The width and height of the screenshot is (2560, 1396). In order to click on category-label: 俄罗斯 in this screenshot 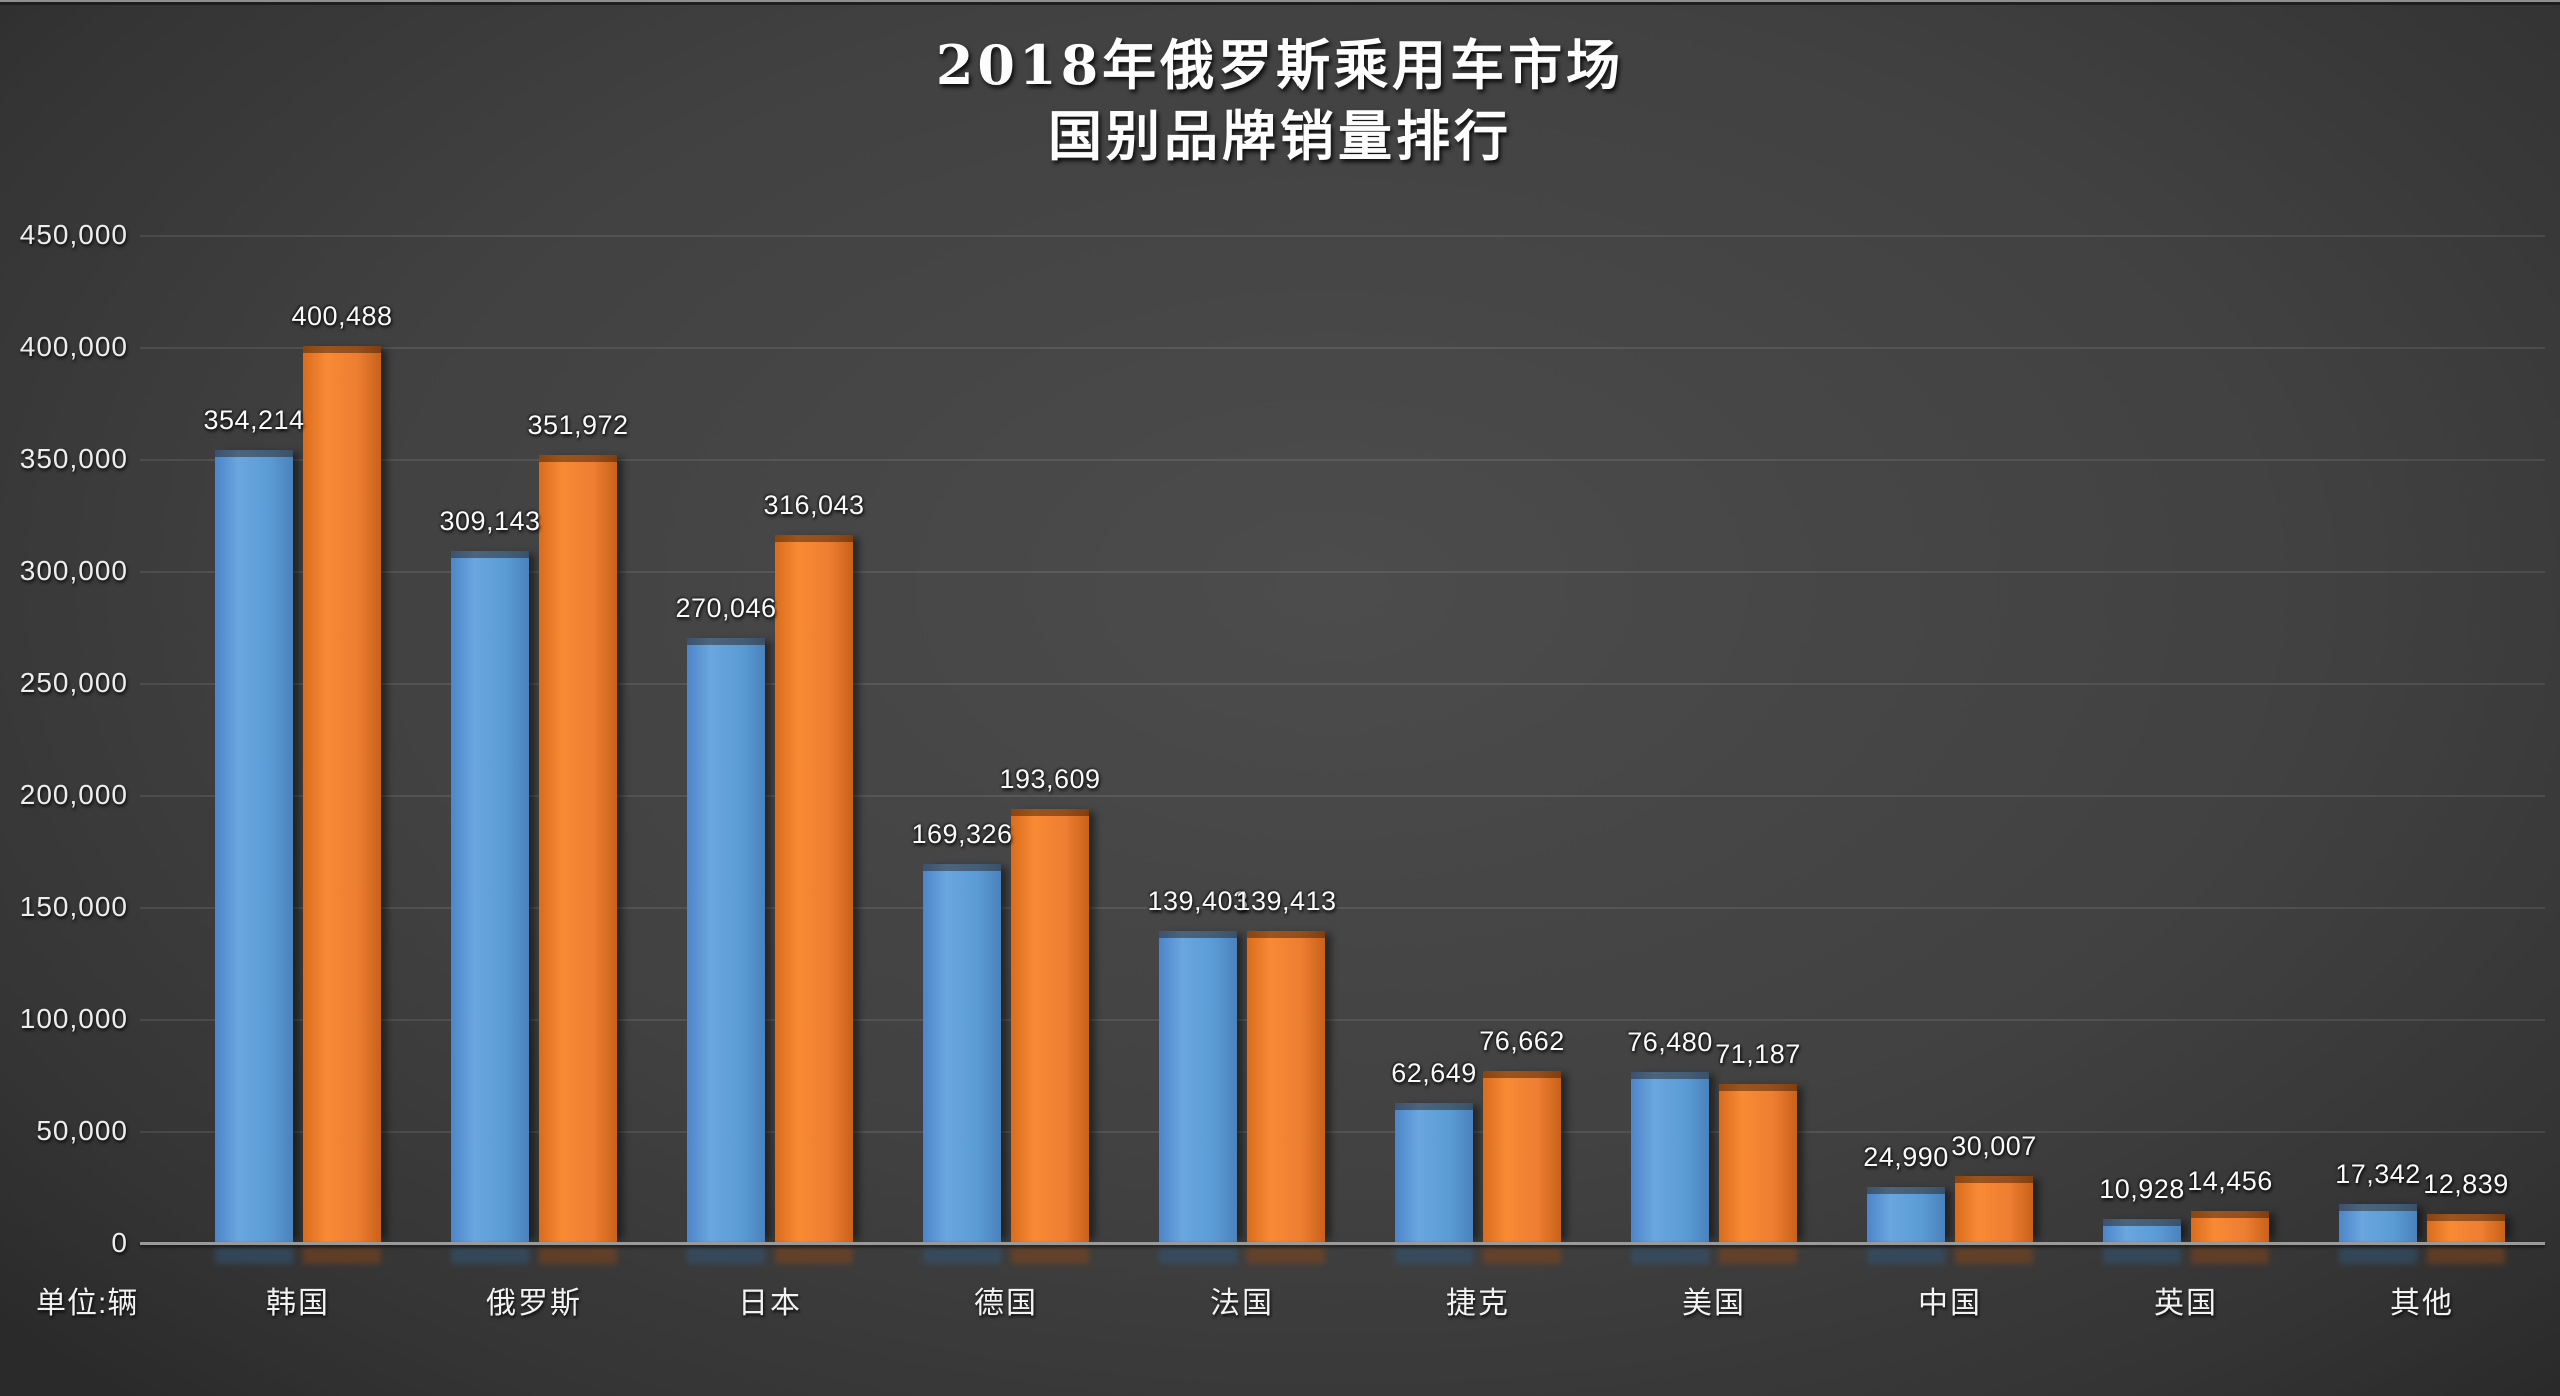, I will do `click(534, 1303)`.